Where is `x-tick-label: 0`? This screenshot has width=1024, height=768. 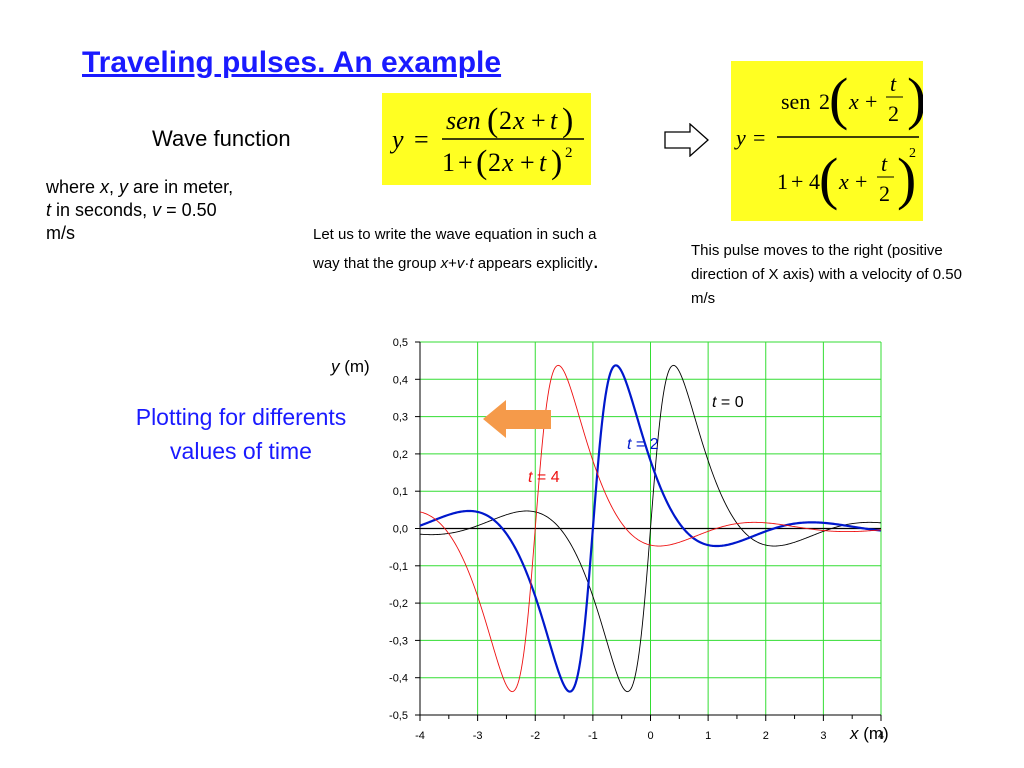 x-tick-label: 0 is located at coordinates (650, 736).